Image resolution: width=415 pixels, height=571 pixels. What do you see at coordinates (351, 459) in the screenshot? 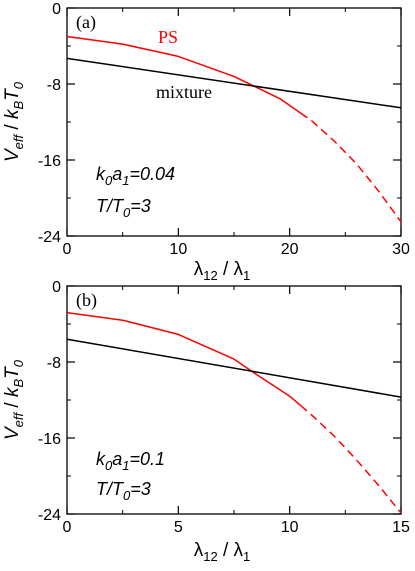
I see `series-line-1-red-dashed` at bounding box center [351, 459].